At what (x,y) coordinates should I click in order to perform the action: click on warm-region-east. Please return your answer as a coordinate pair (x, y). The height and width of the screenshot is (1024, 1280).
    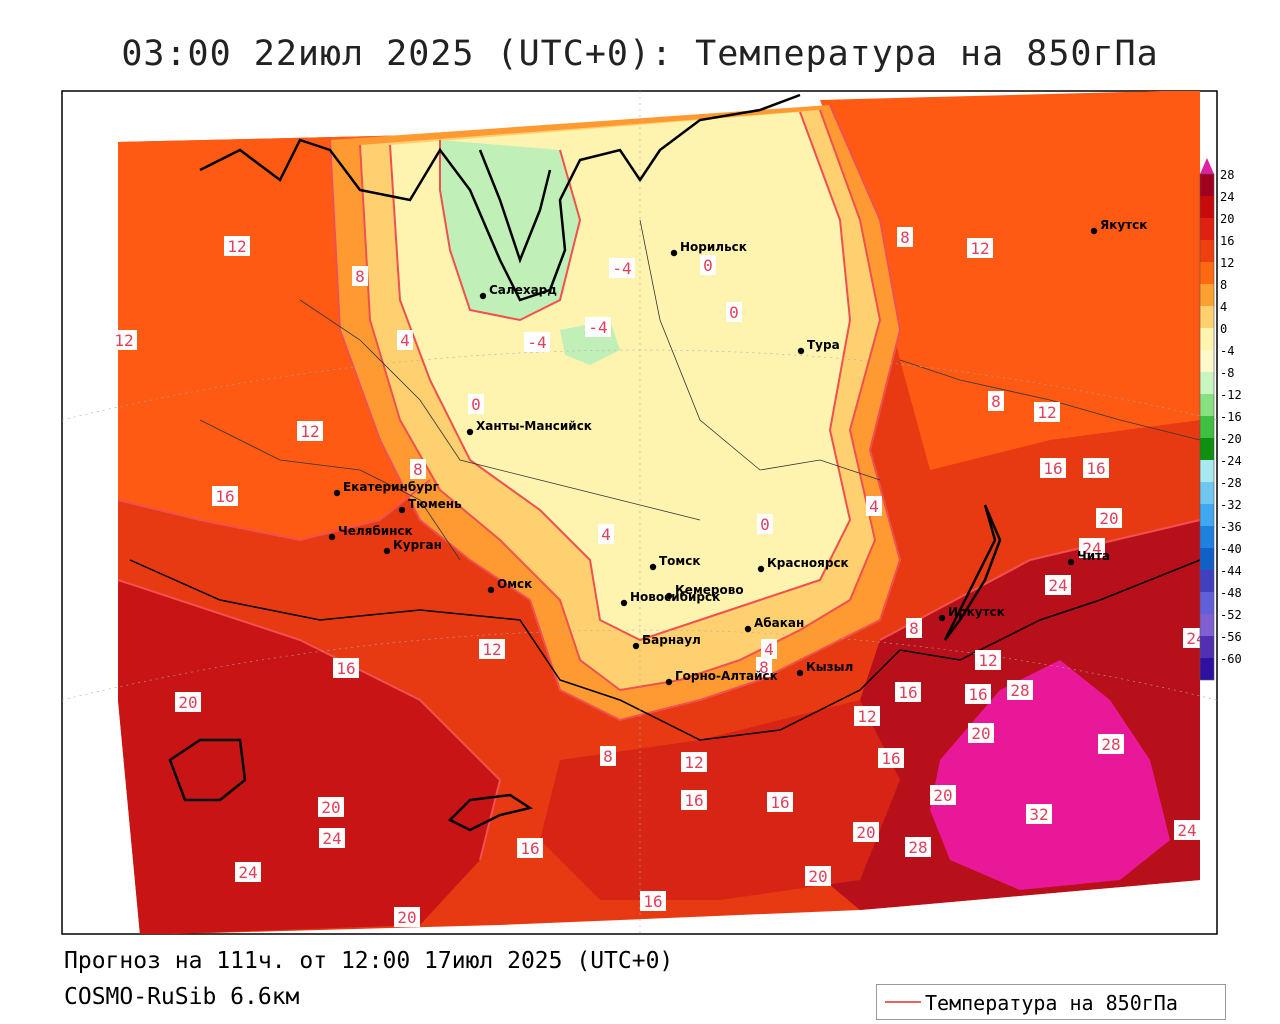
    Looking at the image, I should click on (1010, 280).